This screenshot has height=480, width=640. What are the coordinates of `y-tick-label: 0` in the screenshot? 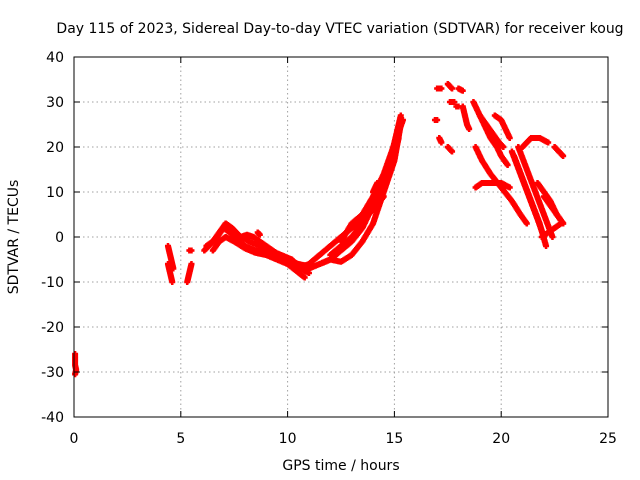 It's located at (59, 238).